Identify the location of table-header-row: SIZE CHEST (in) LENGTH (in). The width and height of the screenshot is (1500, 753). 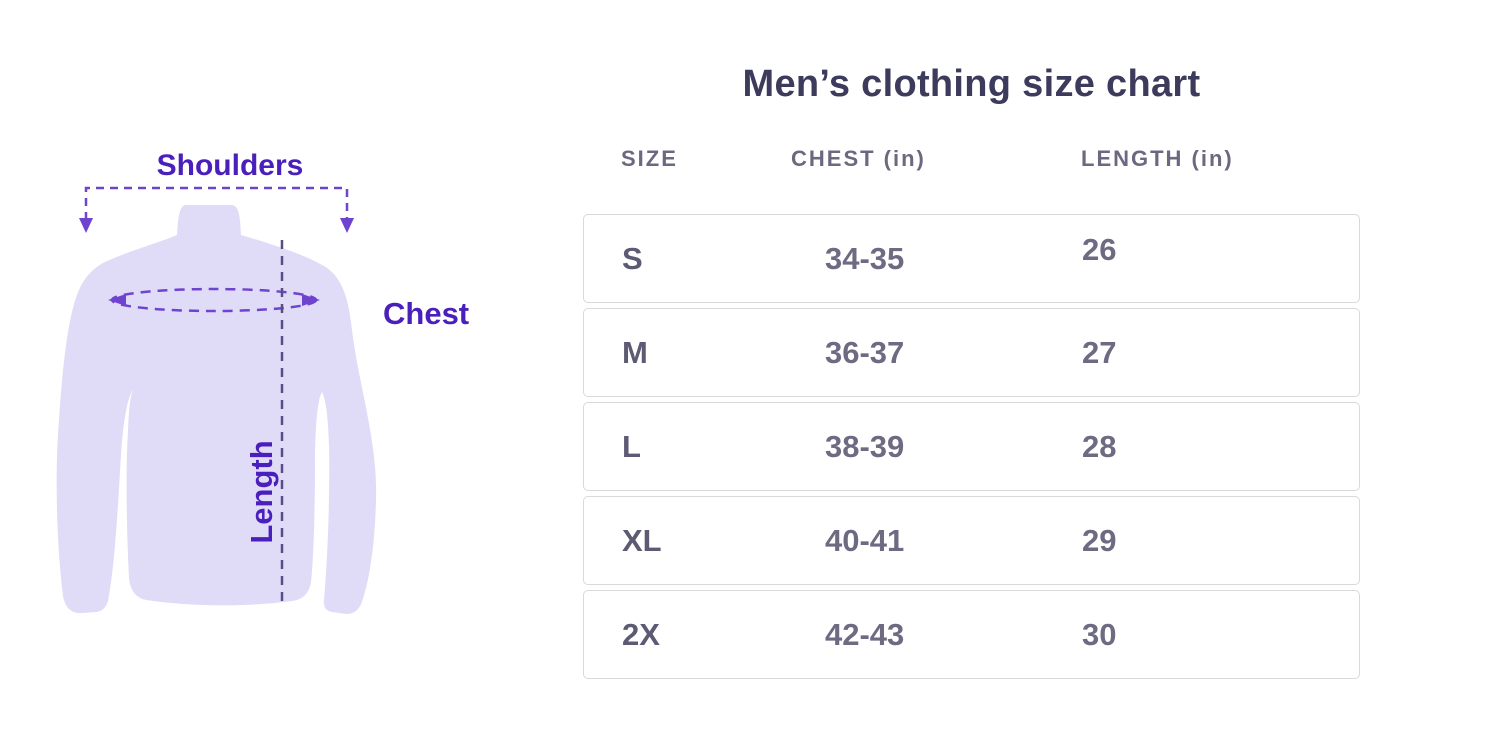
(971, 159).